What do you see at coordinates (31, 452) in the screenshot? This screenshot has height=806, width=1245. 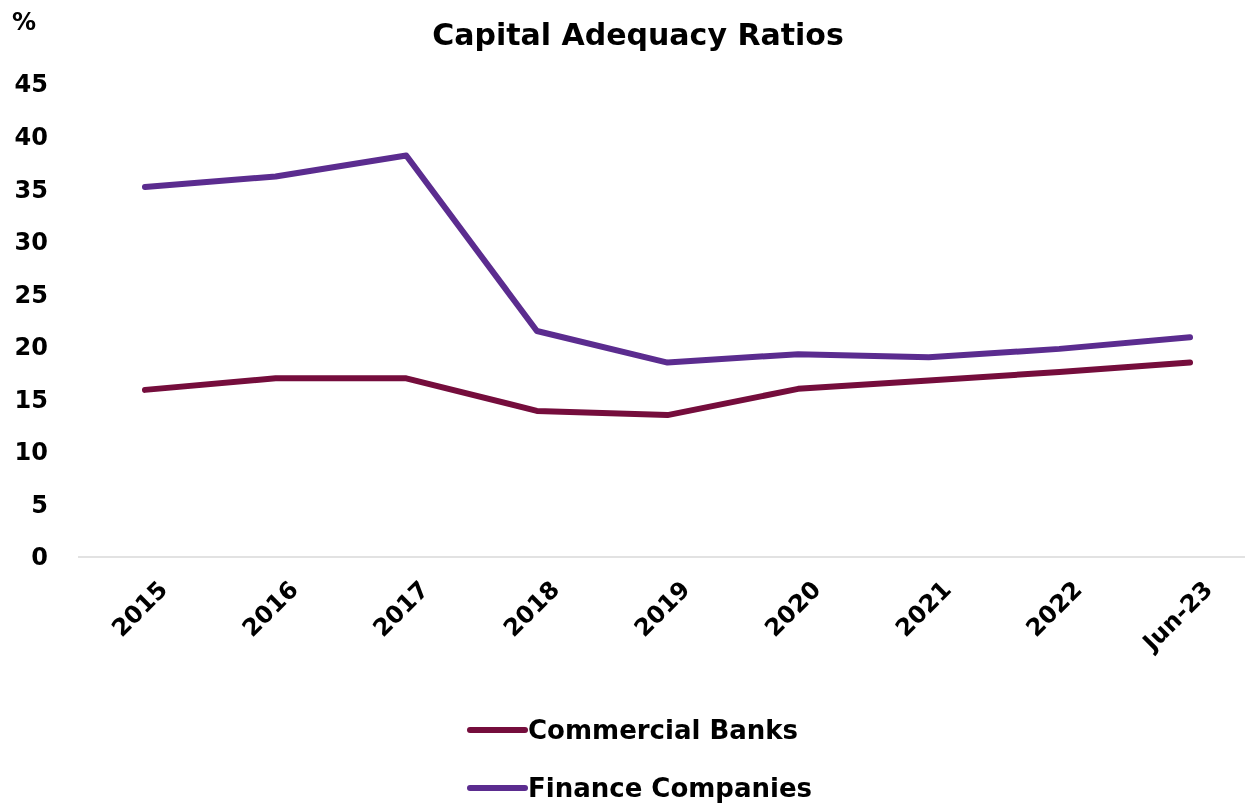 I see `y-tick-label: 10` at bounding box center [31, 452].